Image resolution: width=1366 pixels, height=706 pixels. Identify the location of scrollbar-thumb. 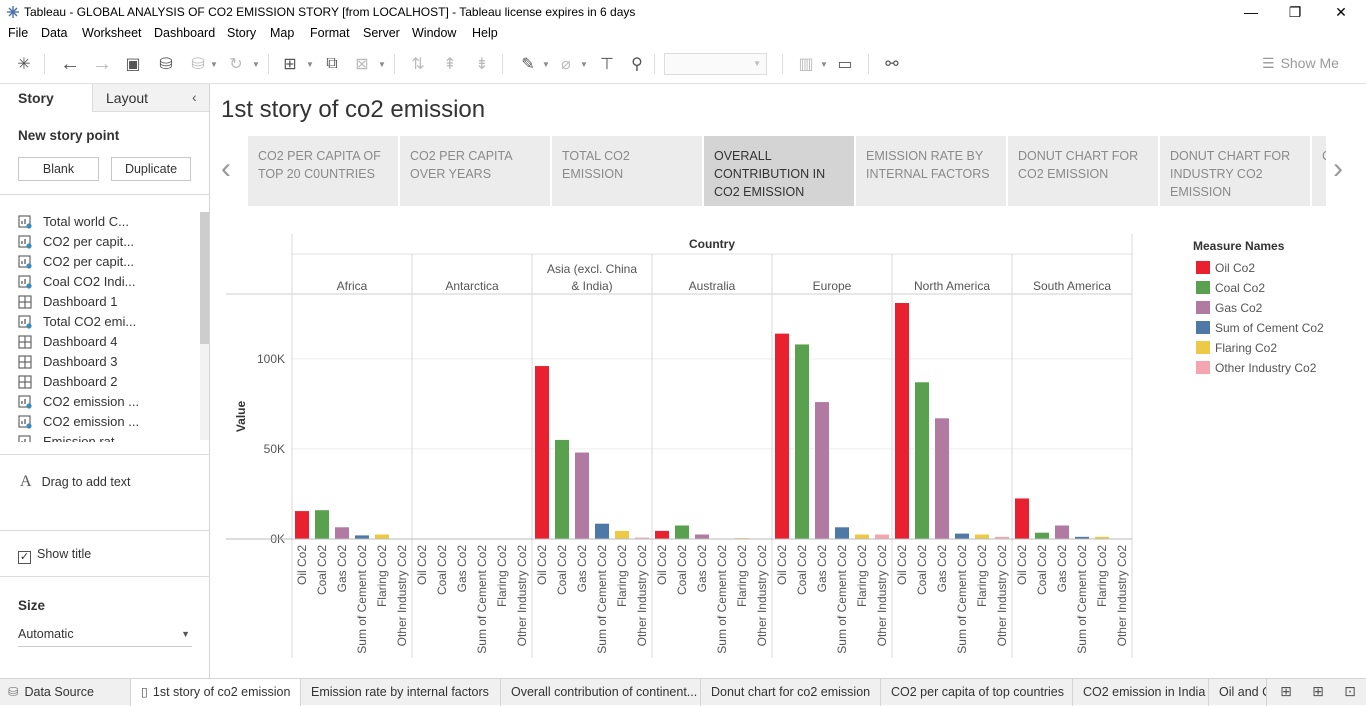
(204, 278).